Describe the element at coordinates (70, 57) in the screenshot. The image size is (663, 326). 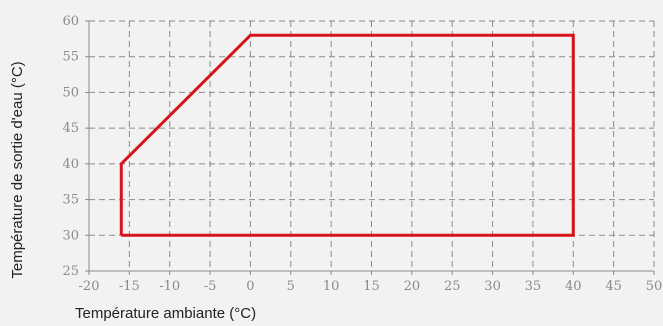
I see `y-tick-label: 55` at that location.